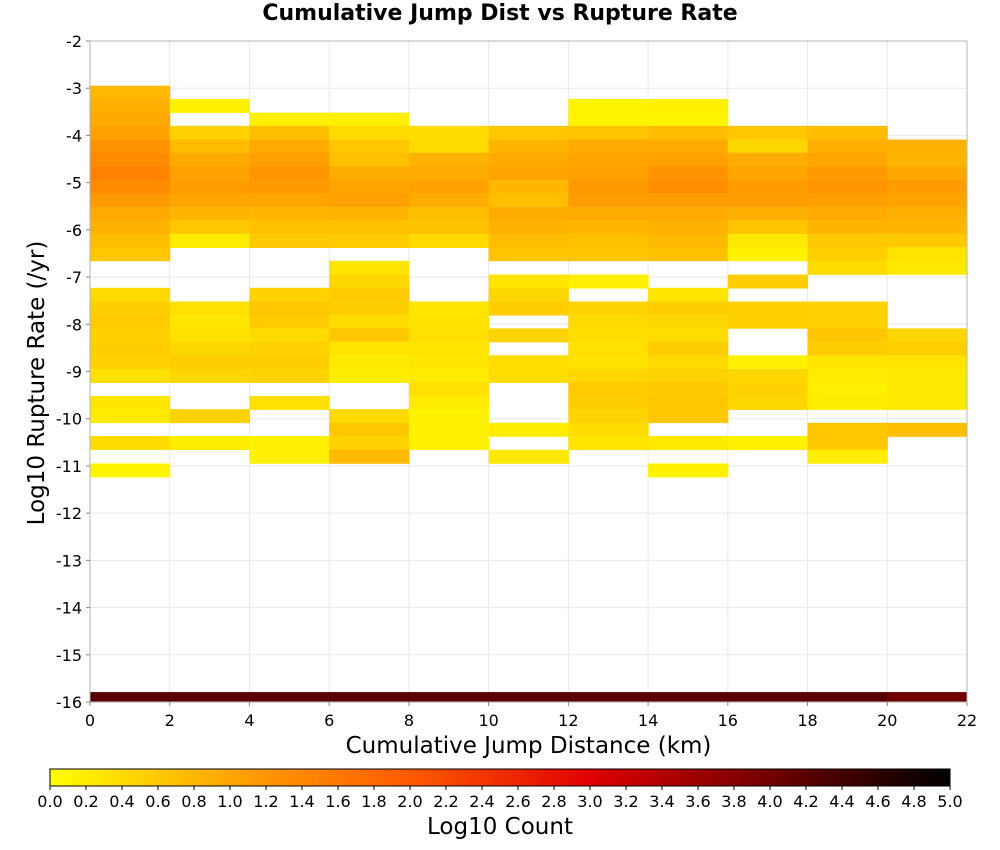  Describe the element at coordinates (74, 277) in the screenshot. I see `y-tick-label: -7` at that location.